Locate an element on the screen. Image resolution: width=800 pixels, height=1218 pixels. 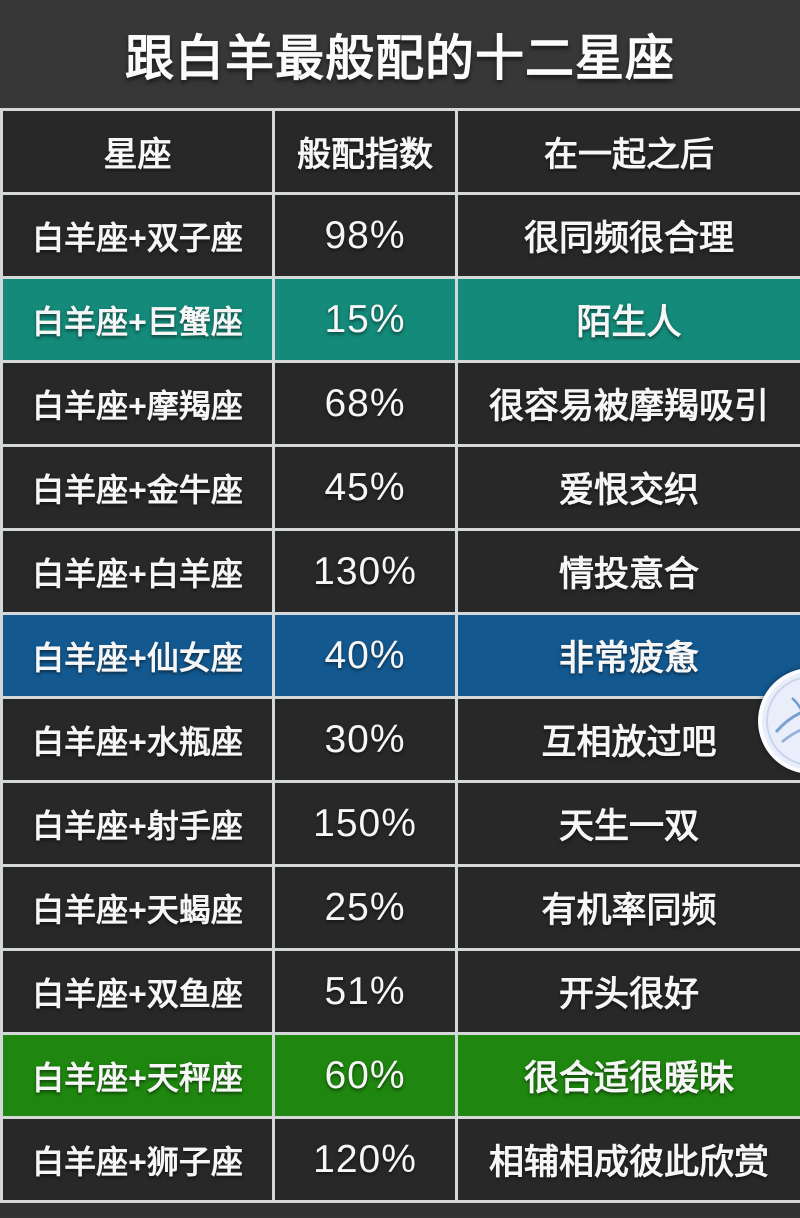
zodiac-pair-cell: 白羊座+双子座 is located at coordinates (137, 235).